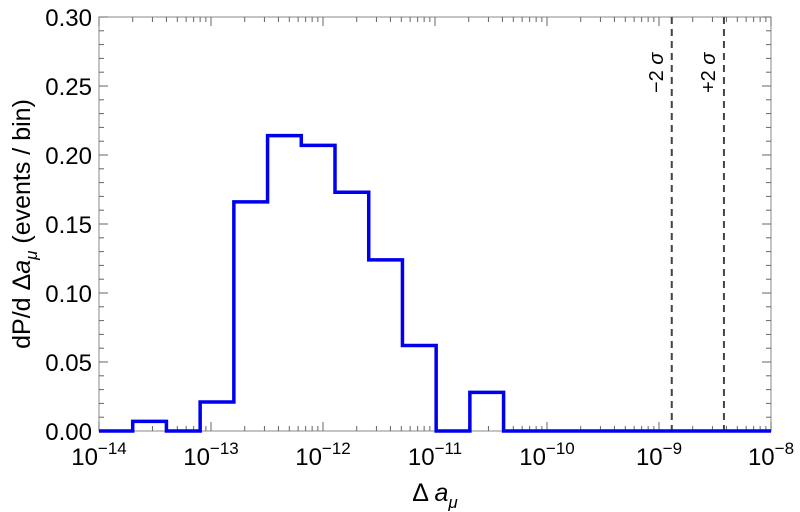 Image resolution: width=800 pixels, height=512 pixels. I want to click on x-axis-title: Δ aμ, so click(435, 495).